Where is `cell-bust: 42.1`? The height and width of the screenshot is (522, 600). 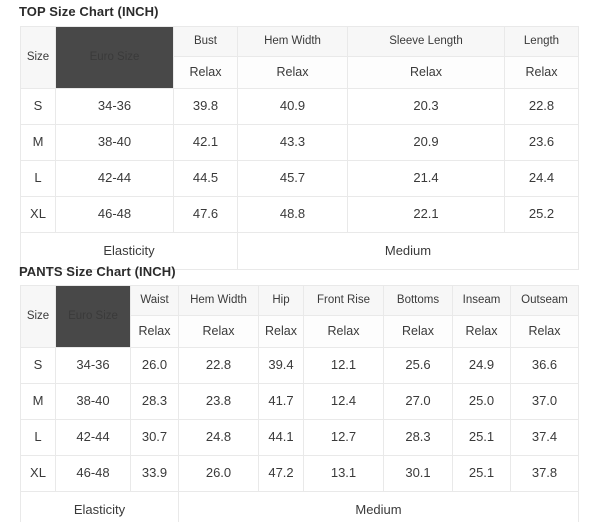 cell-bust: 42.1 is located at coordinates (205, 142).